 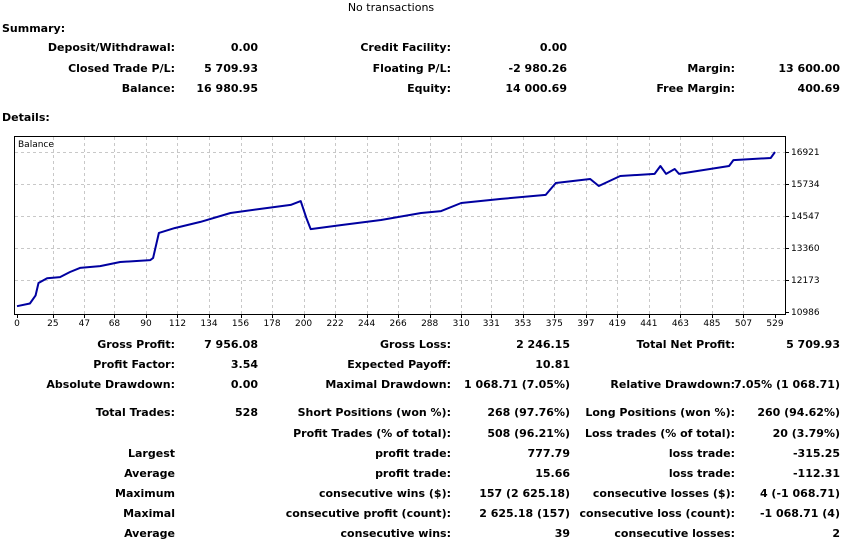 I want to click on details-label: Absolute Drawdown:, so click(x=110, y=384).